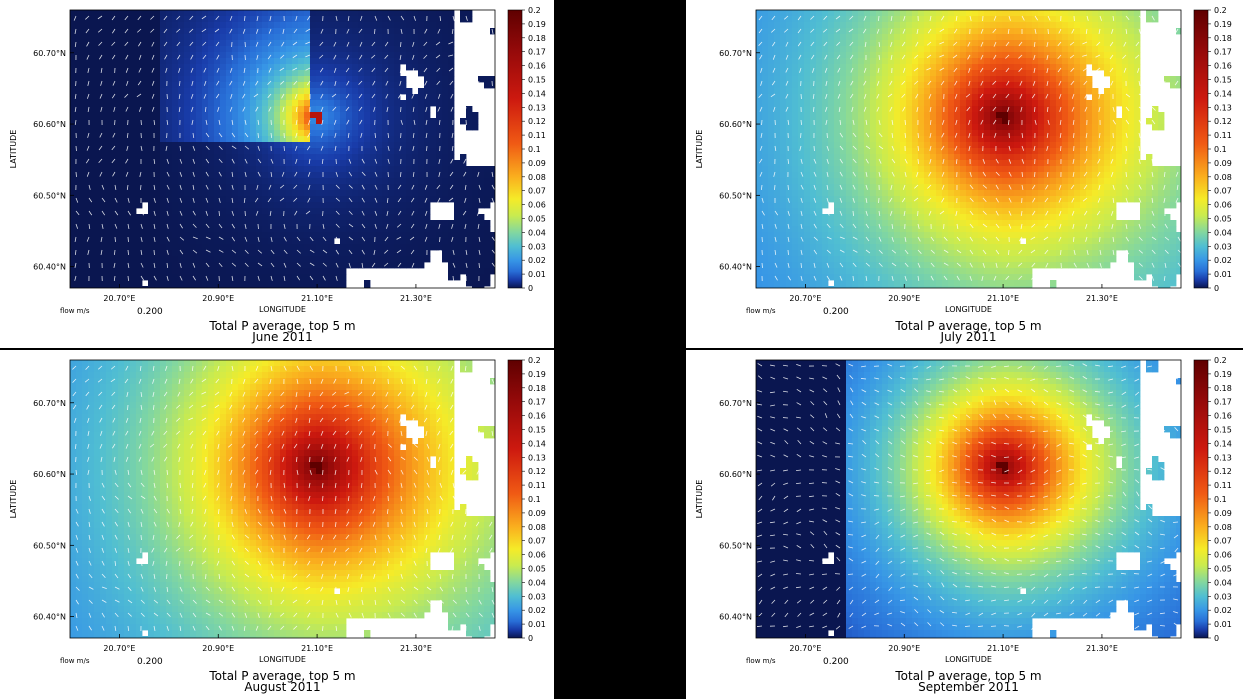 The width and height of the screenshot is (1243, 699). I want to click on colorbar-tick-label: 0.19, so click(537, 374).